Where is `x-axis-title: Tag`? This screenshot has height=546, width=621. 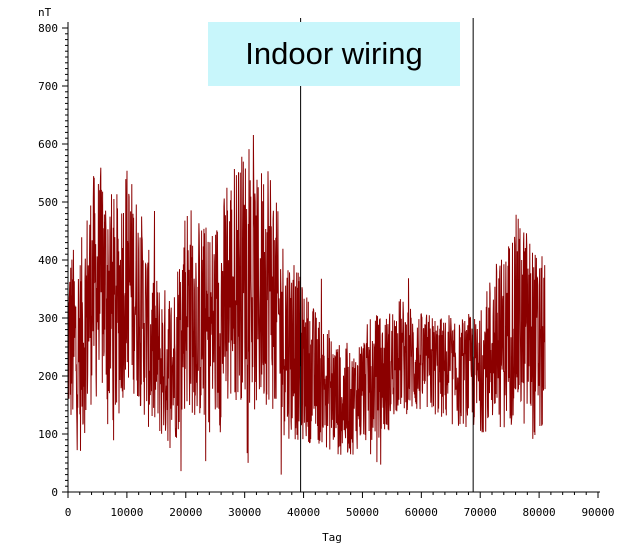 x-axis-title: Tag is located at coordinates (332, 537).